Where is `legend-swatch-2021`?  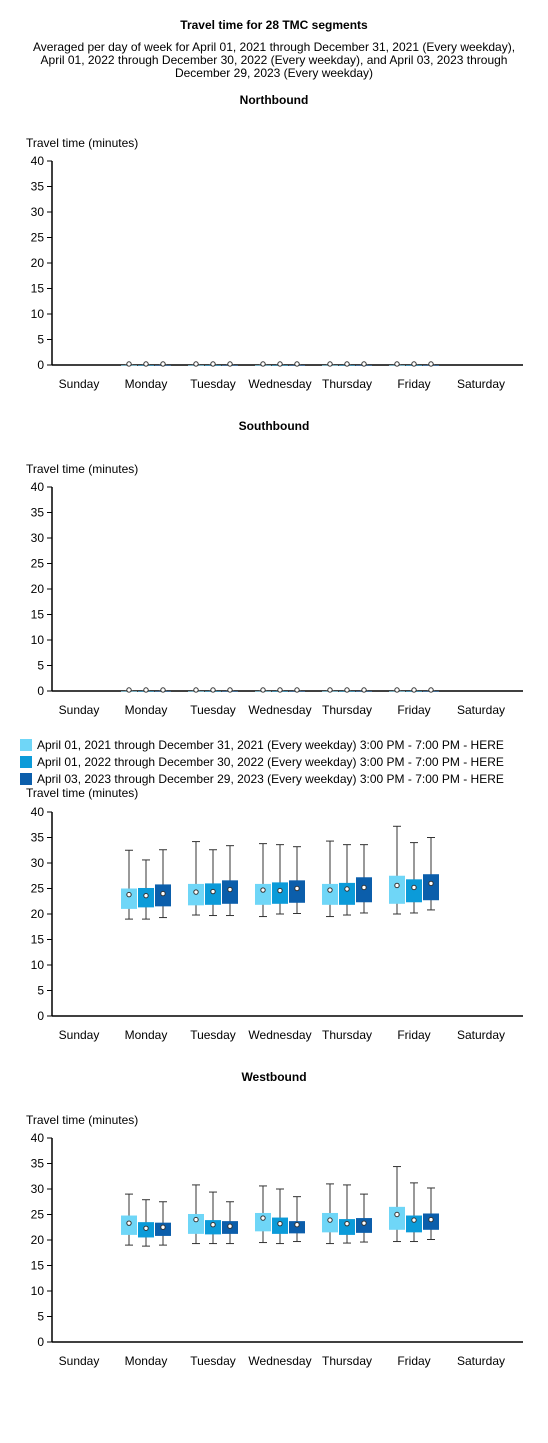
legend-swatch-2021 is located at coordinates (26, 744).